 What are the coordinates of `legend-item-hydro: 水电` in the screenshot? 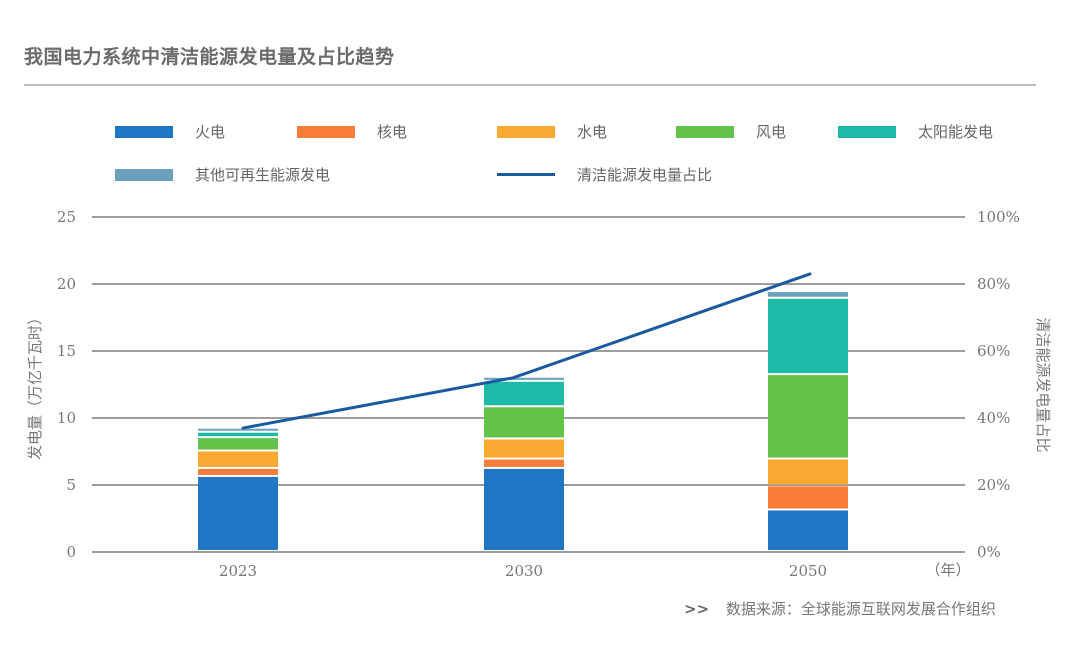 It's located at (552, 131).